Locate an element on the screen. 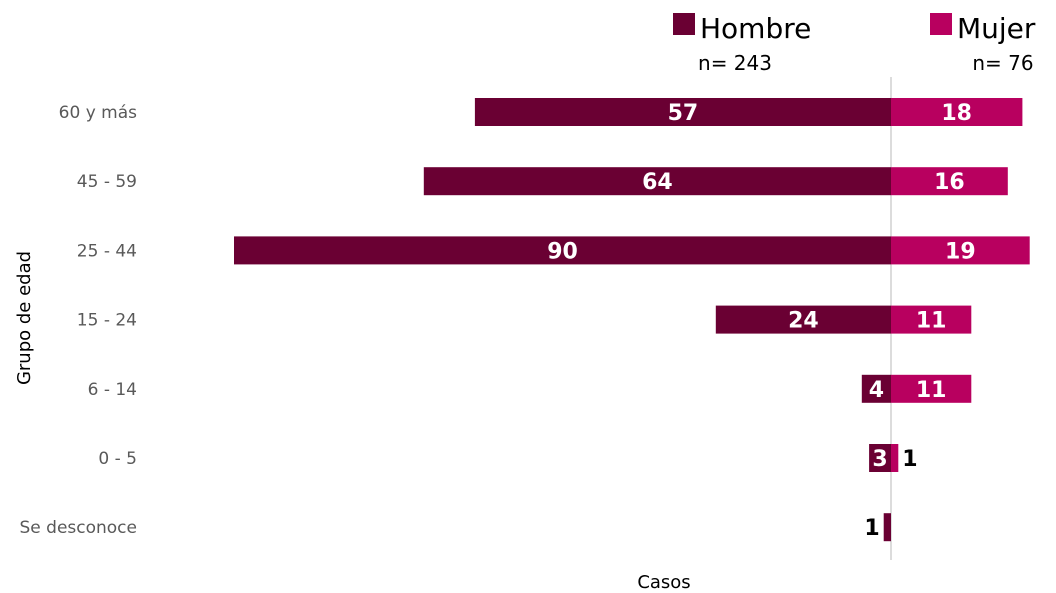  category-label: 0 - 5 is located at coordinates (117, 459).